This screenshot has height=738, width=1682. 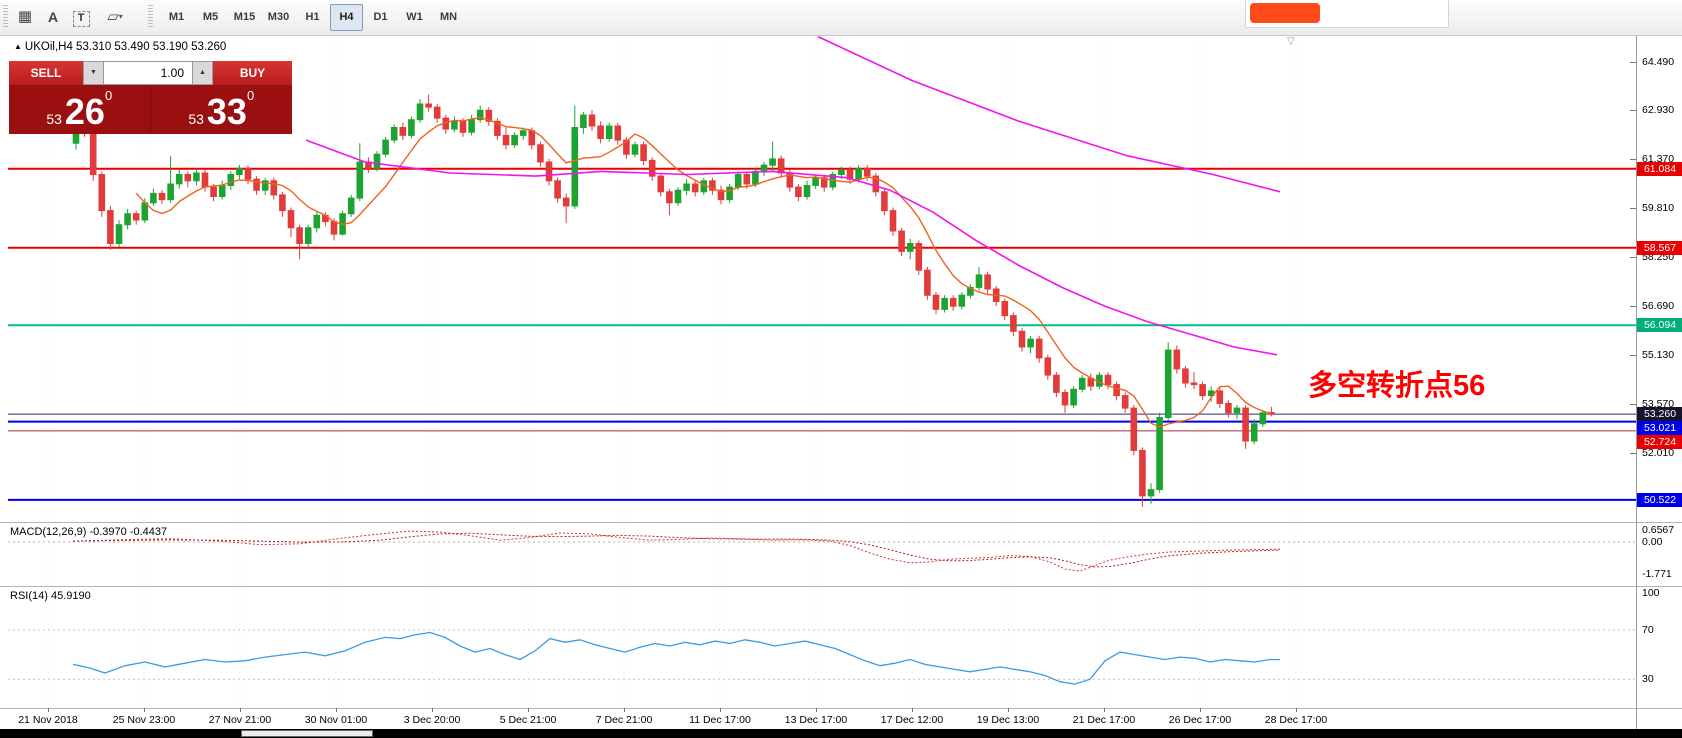 I want to click on volume-input, so click(x=148, y=73).